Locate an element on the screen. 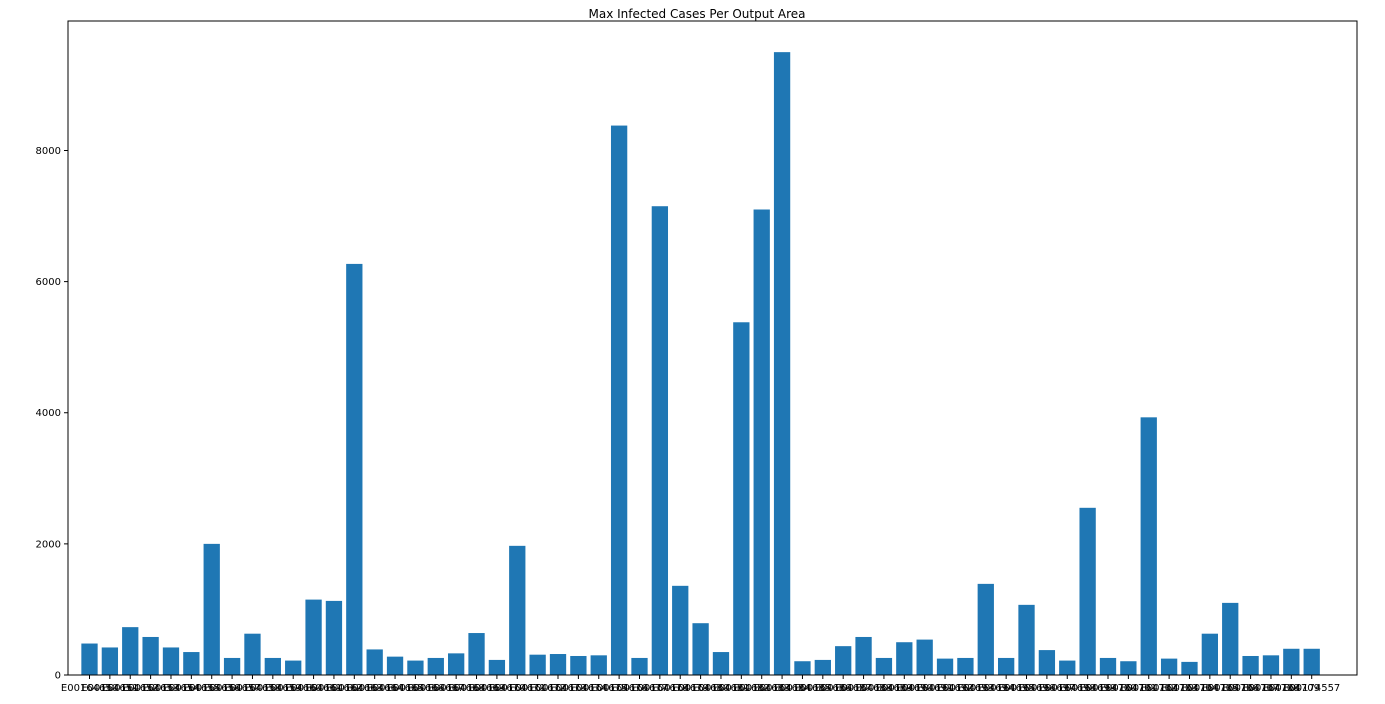  bar-E00164657 is located at coordinates (232, 666).